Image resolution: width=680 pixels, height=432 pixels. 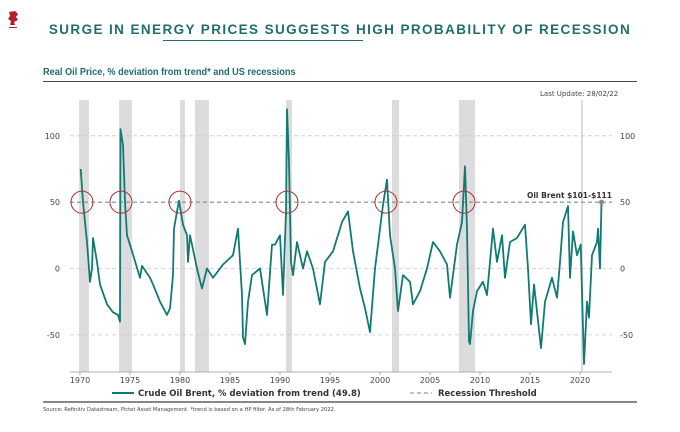 I want to click on x-tick-label: 2005, so click(x=430, y=380).